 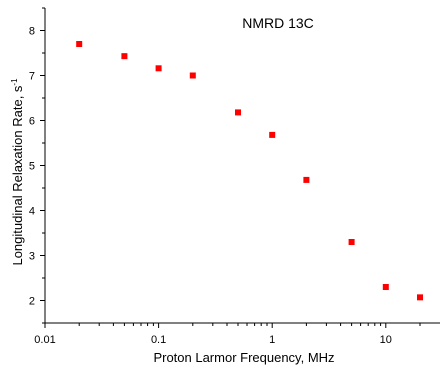 I want to click on y-tick-label: 5, so click(x=32, y=167).